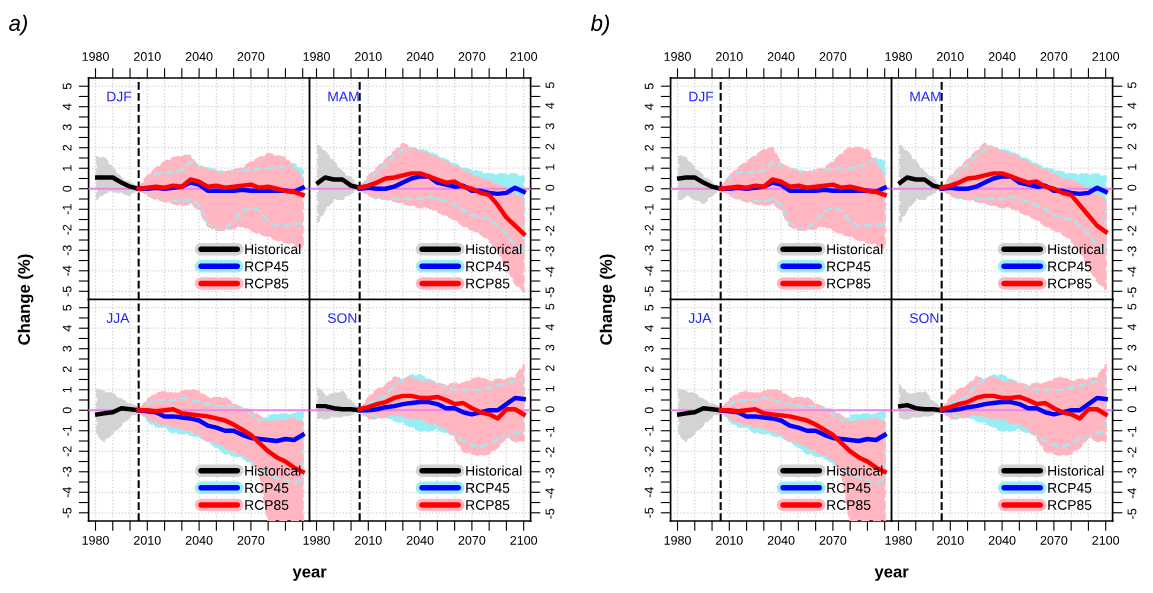  What do you see at coordinates (891, 574) in the screenshot?
I see `x-axis-title: year` at bounding box center [891, 574].